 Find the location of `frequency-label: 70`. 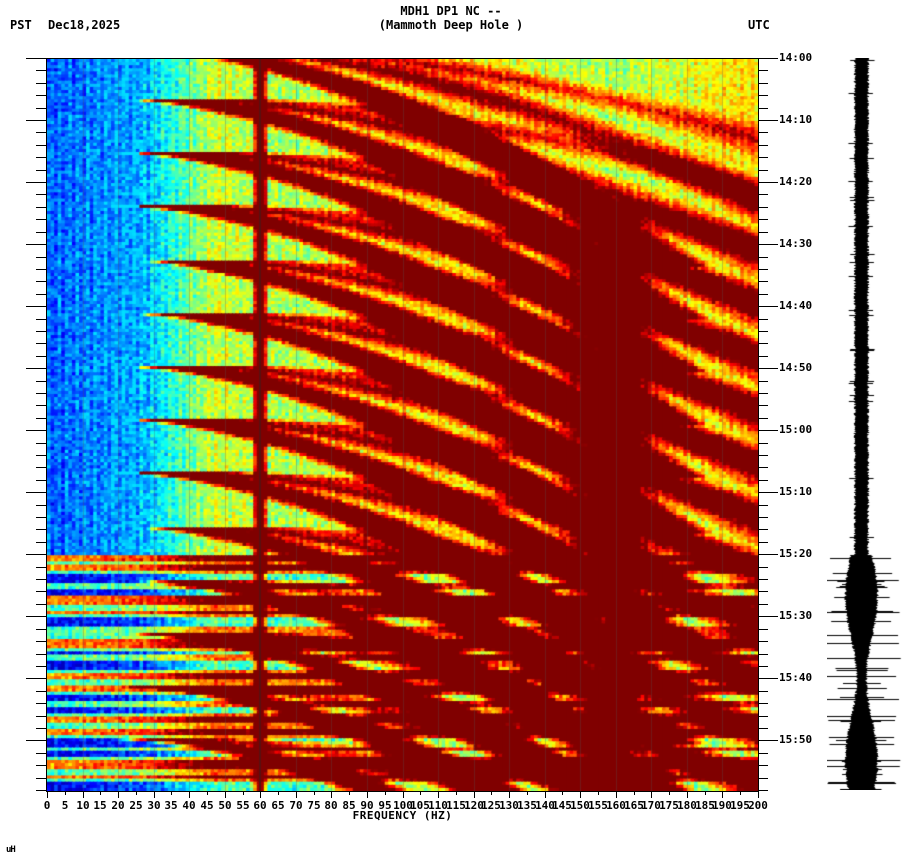

frequency-label: 70 is located at coordinates (296, 805).